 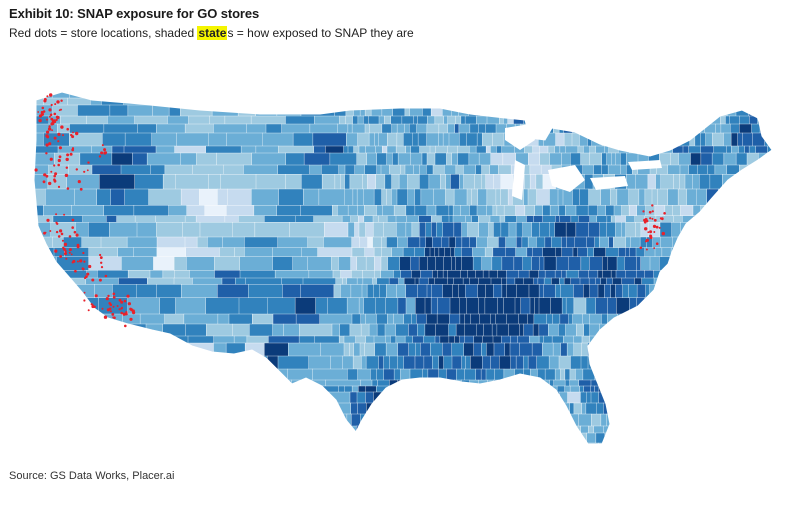 What do you see at coordinates (566, 178) in the screenshot?
I see `great-lake` at bounding box center [566, 178].